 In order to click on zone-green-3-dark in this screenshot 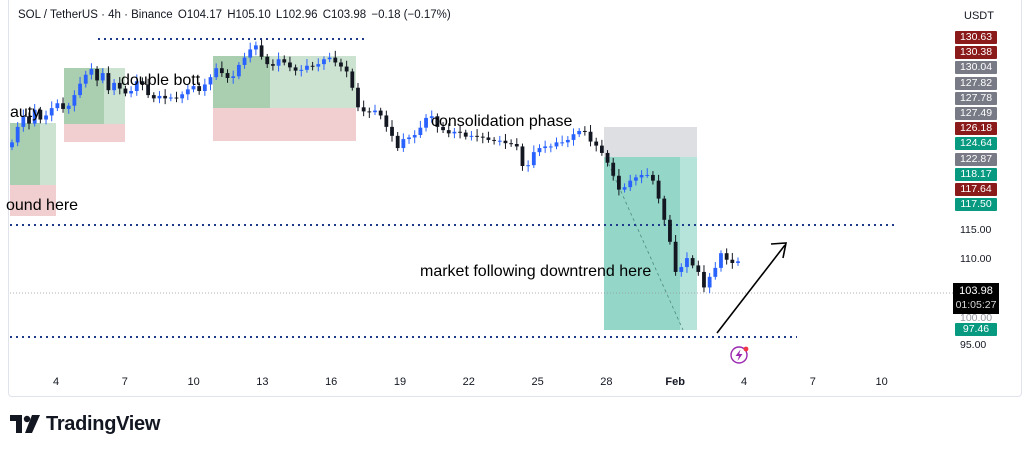, I will do `click(241, 82)`.